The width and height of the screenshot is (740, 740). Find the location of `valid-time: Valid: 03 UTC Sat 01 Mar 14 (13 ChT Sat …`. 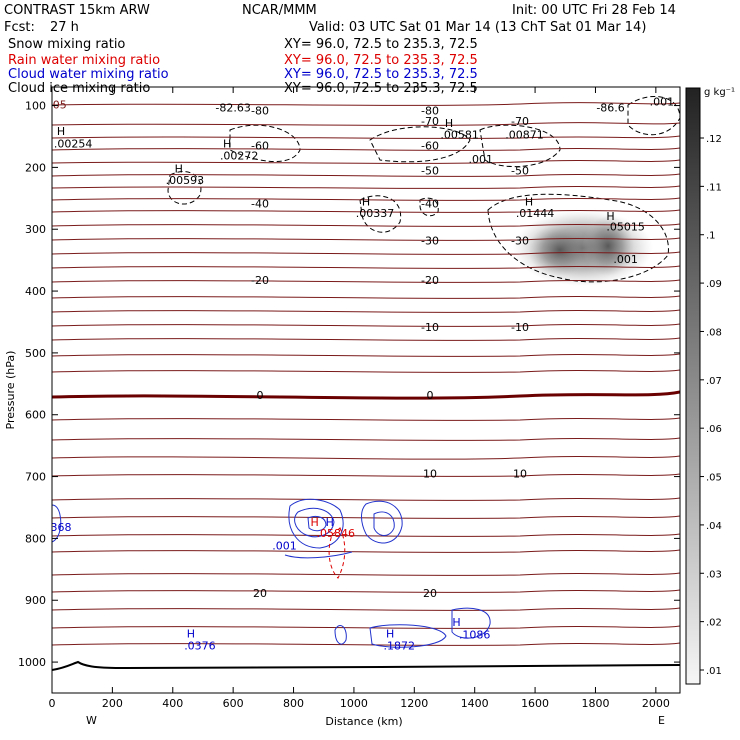

valid-time: Valid: 03 UTC Sat 01 Mar 14 (13 ChT Sat … is located at coordinates (477, 27).